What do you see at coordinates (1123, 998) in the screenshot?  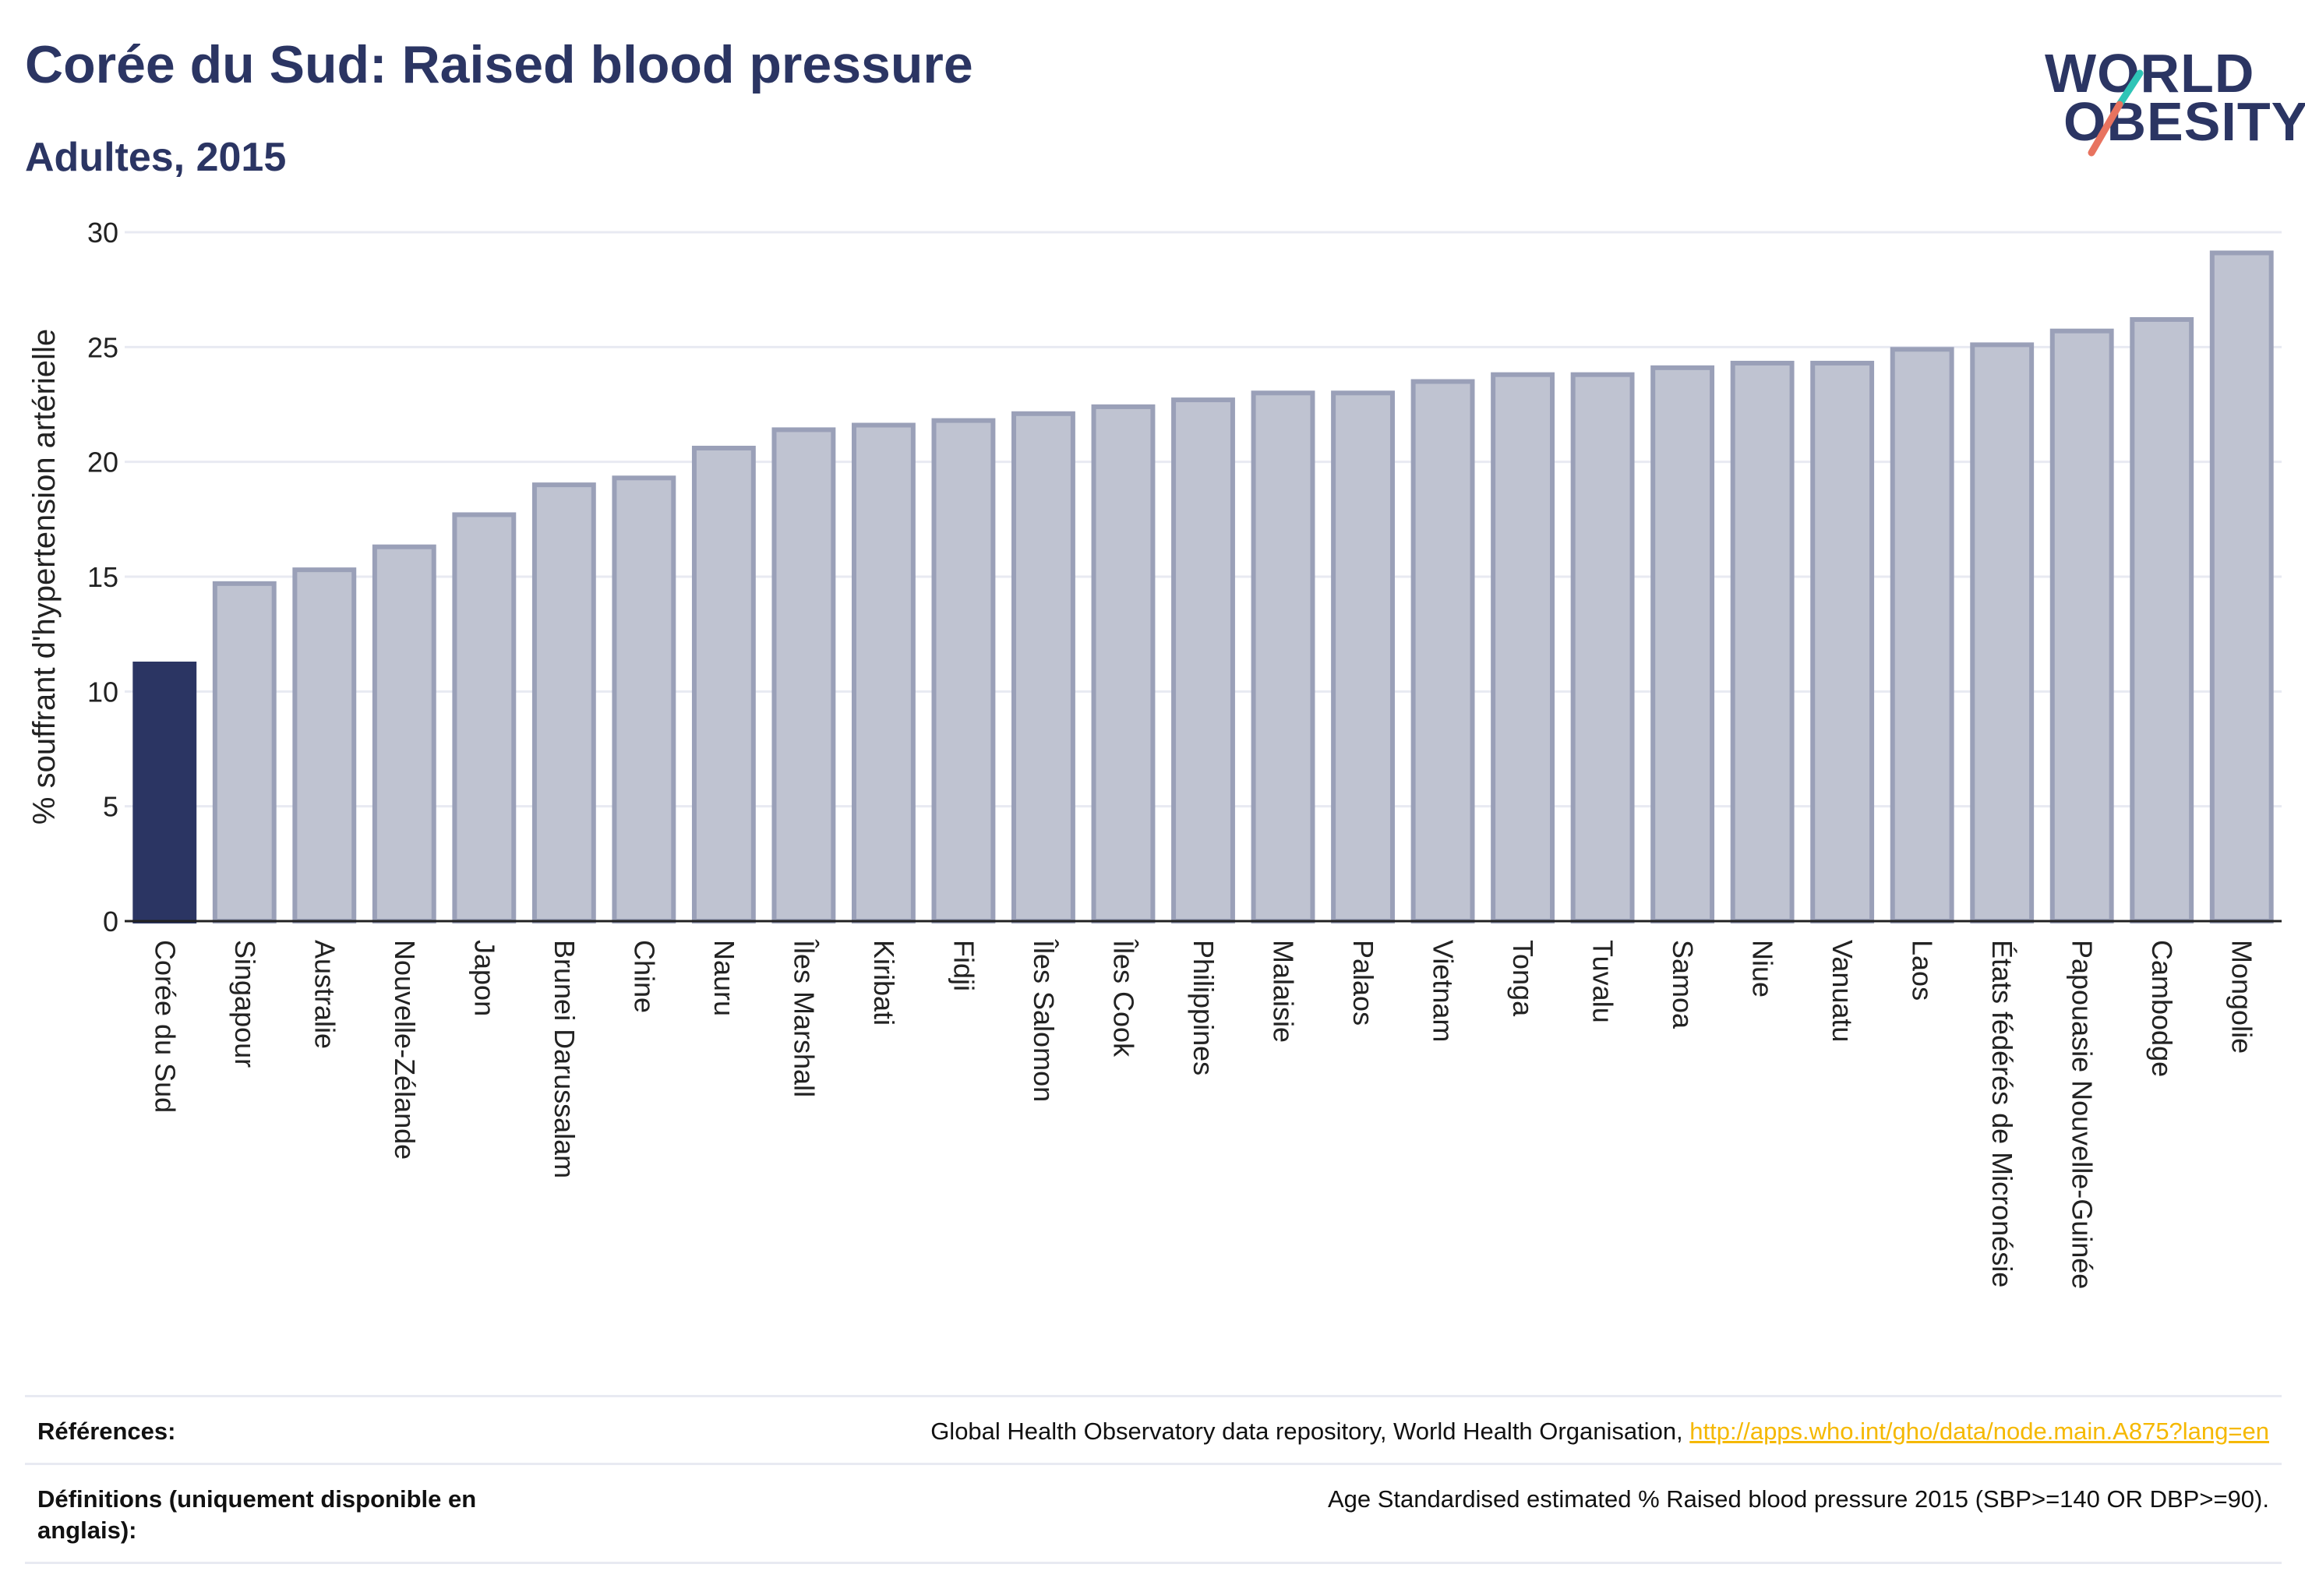 I see `x-tick-label: Îles Cook` at bounding box center [1123, 998].